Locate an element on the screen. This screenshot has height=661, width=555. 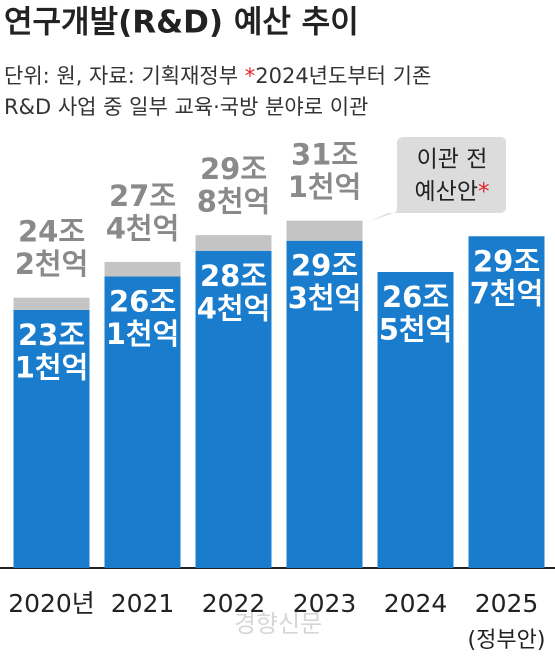
x-tick-label: 2025 is located at coordinates (507, 603).